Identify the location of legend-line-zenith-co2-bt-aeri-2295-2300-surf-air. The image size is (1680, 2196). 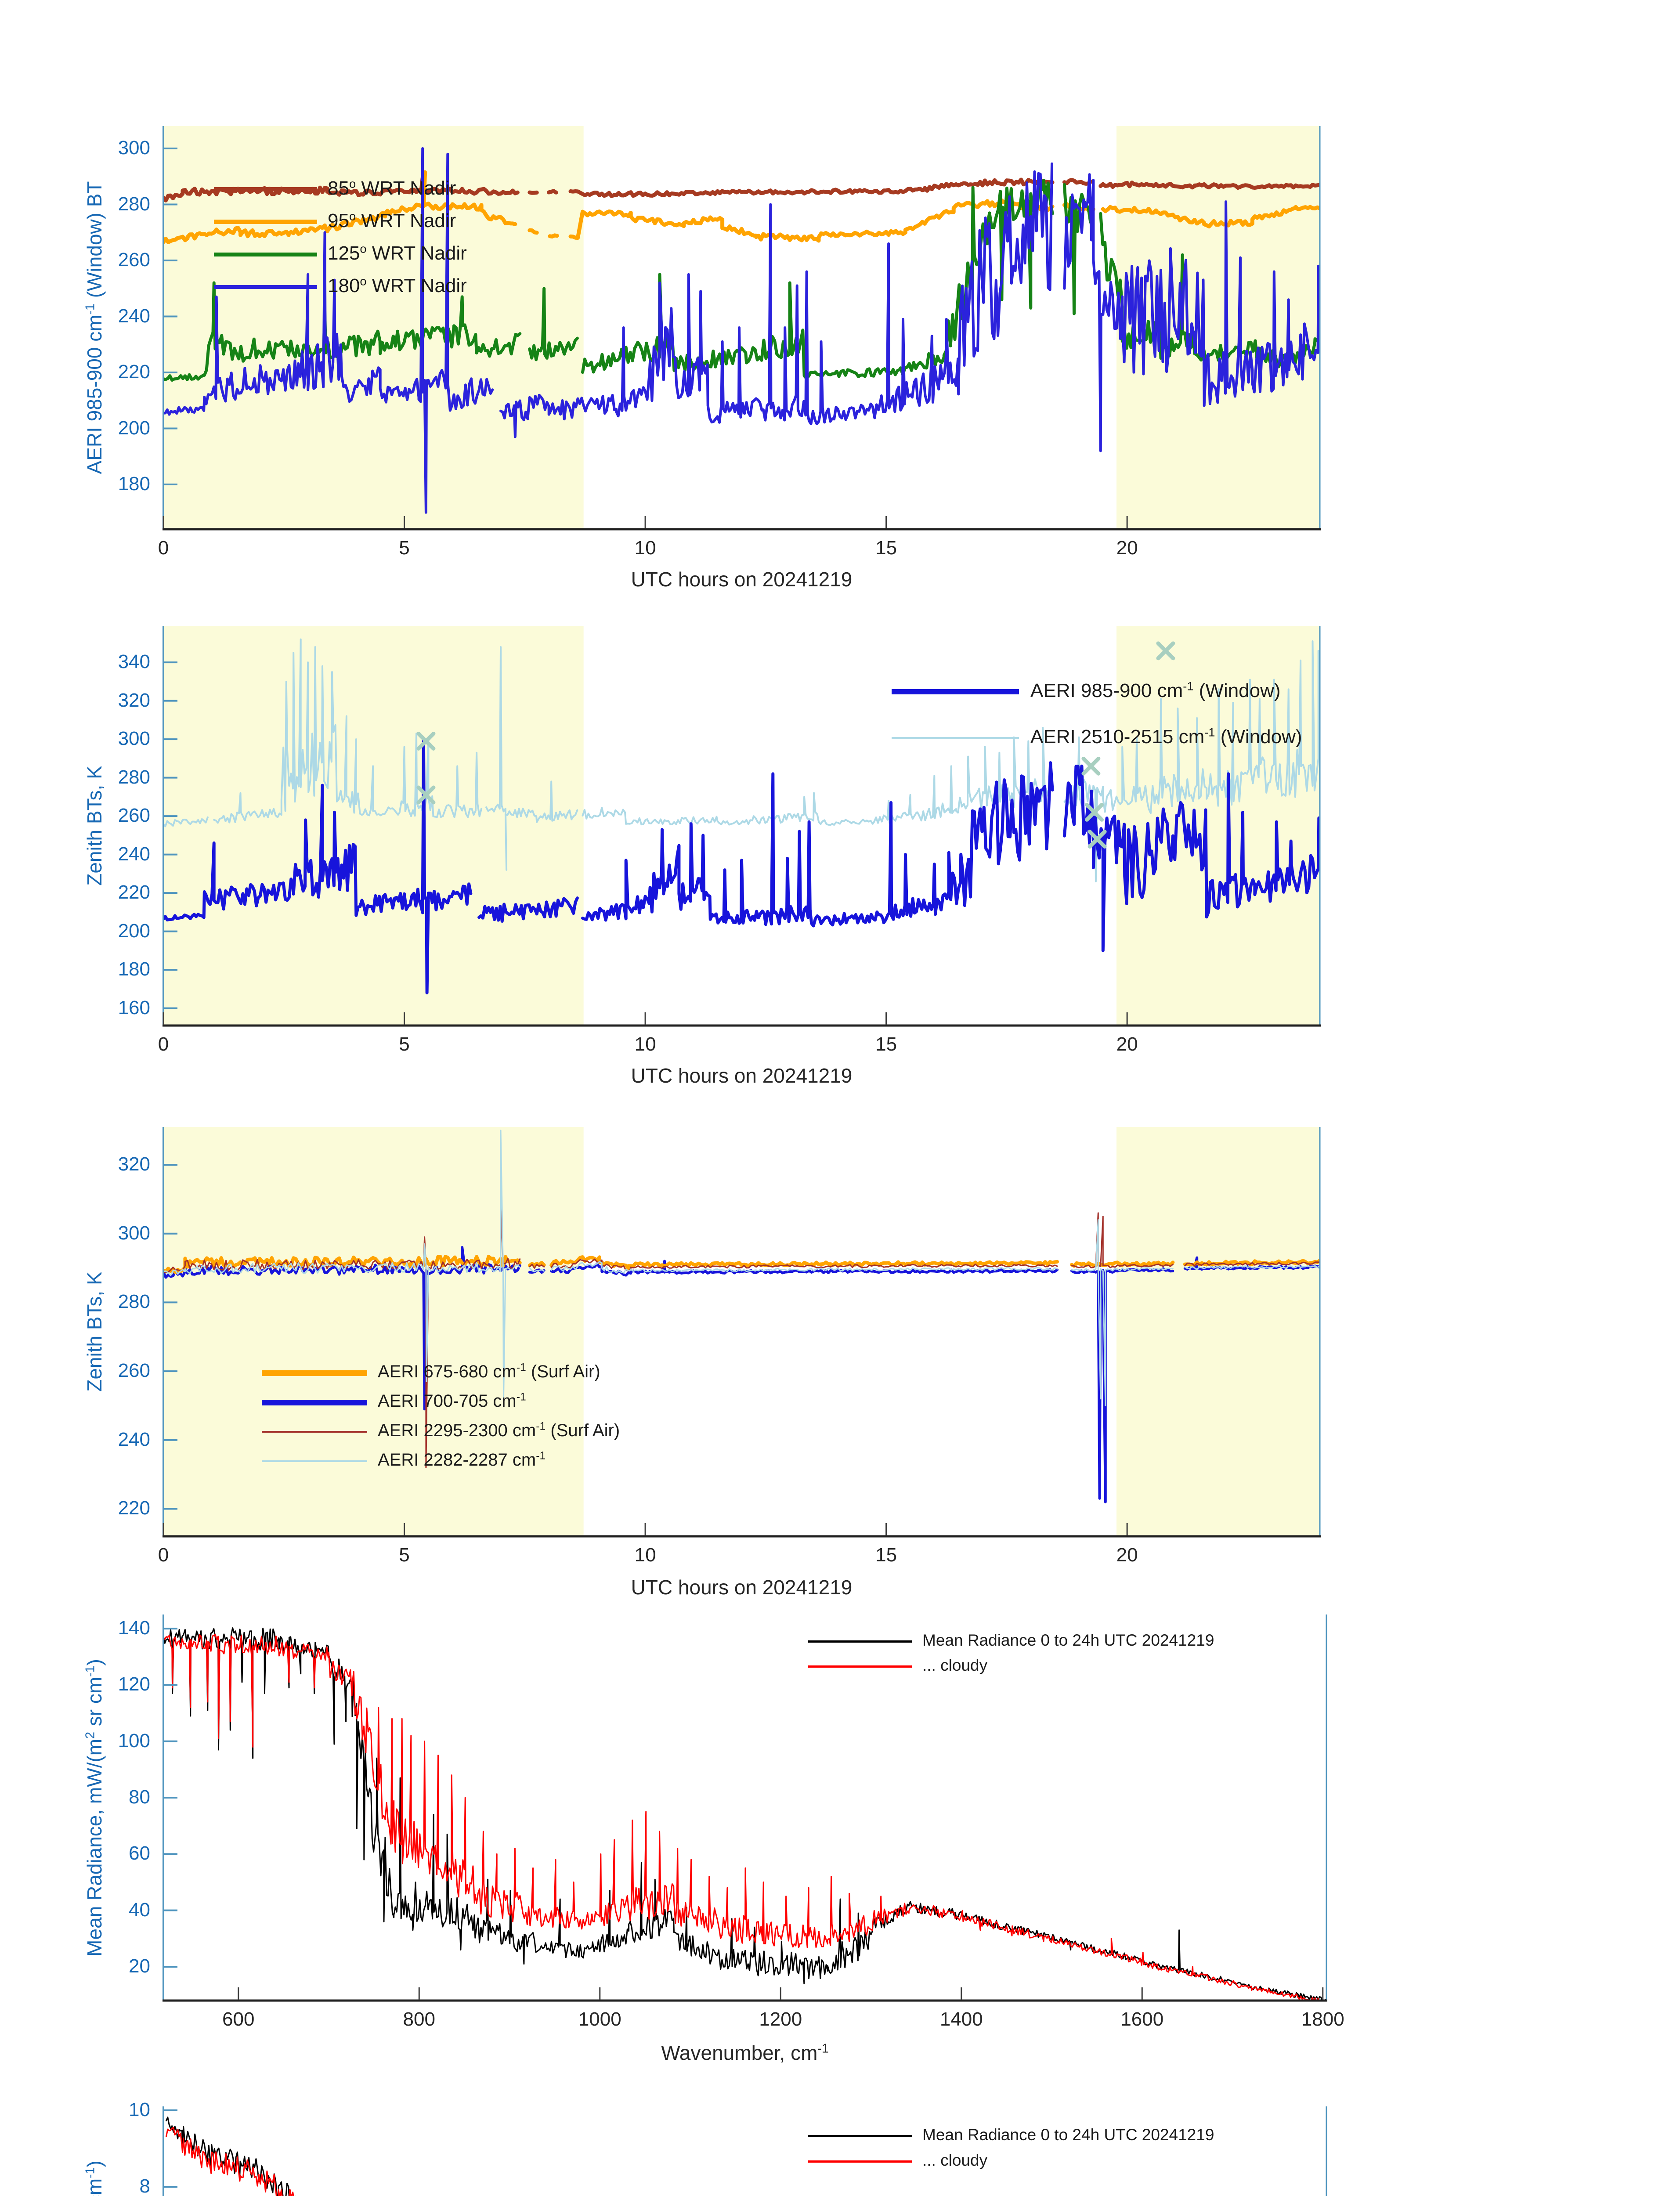
(315, 1432).